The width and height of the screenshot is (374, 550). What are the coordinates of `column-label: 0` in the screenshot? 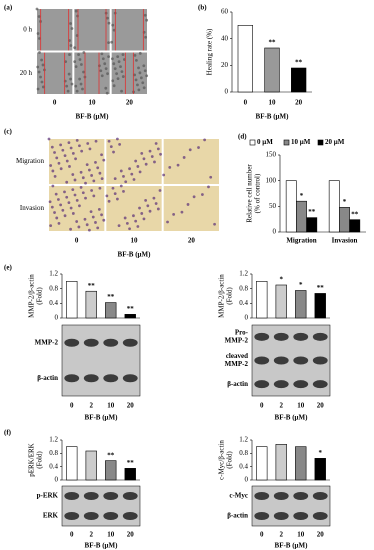 It's located at (55, 103).